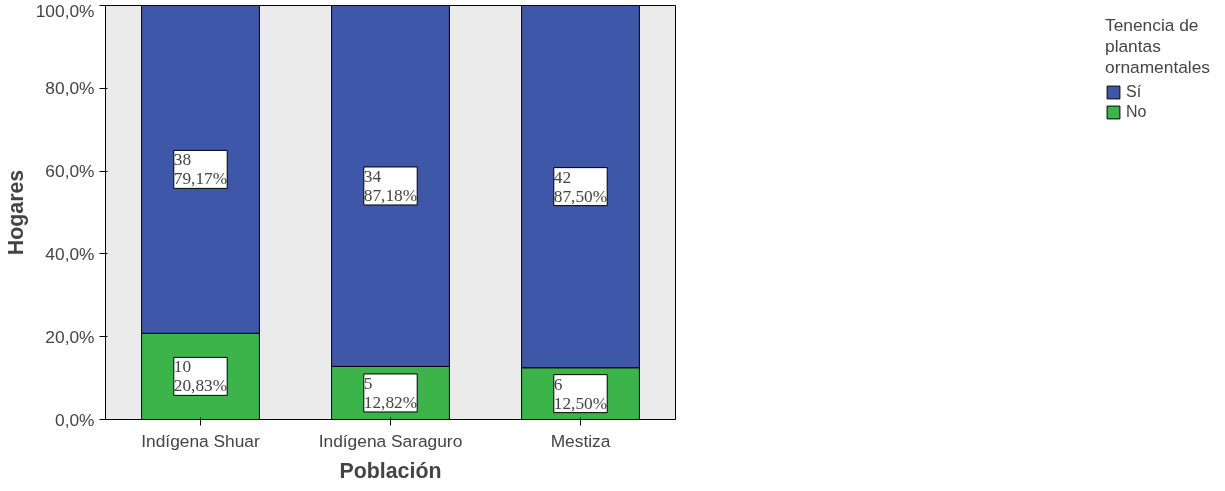  Describe the element at coordinates (580, 440) in the screenshot. I see `x-tick-label: Mestiza` at that location.